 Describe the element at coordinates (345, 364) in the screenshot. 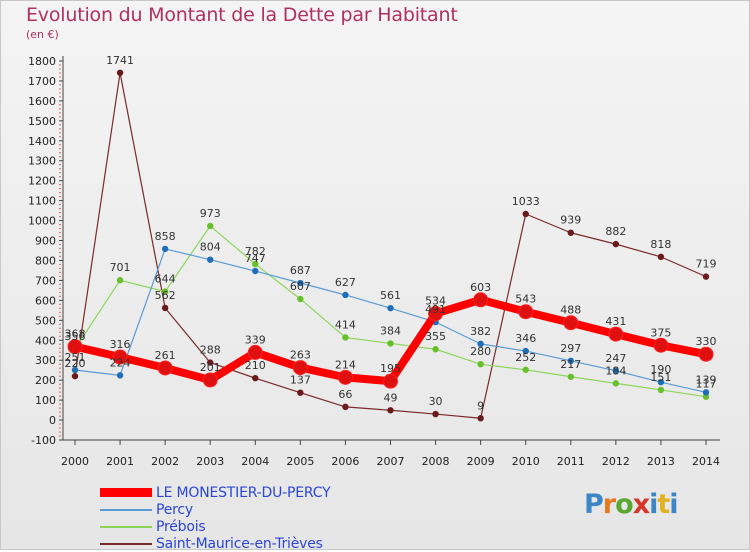

I see `data-label: 214` at that location.